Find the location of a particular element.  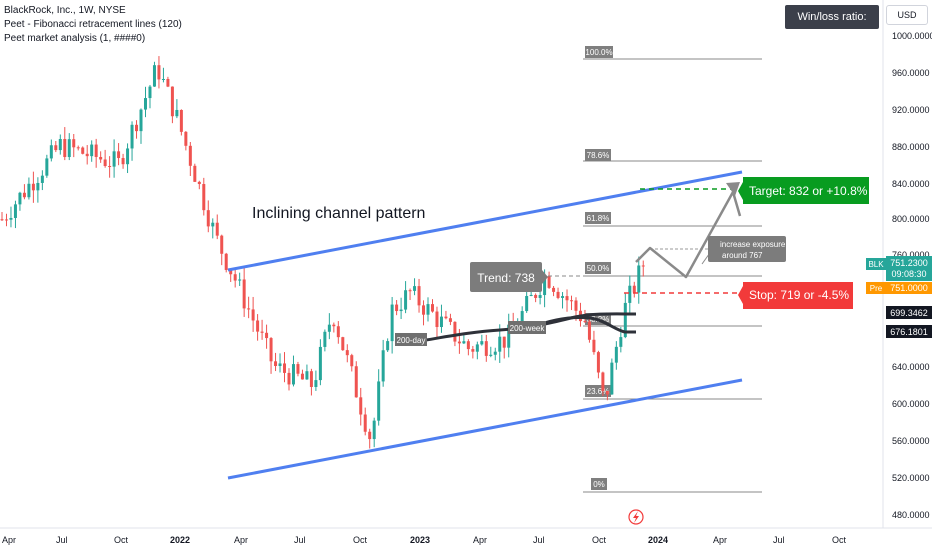

lightning-icon is located at coordinates (636, 517).